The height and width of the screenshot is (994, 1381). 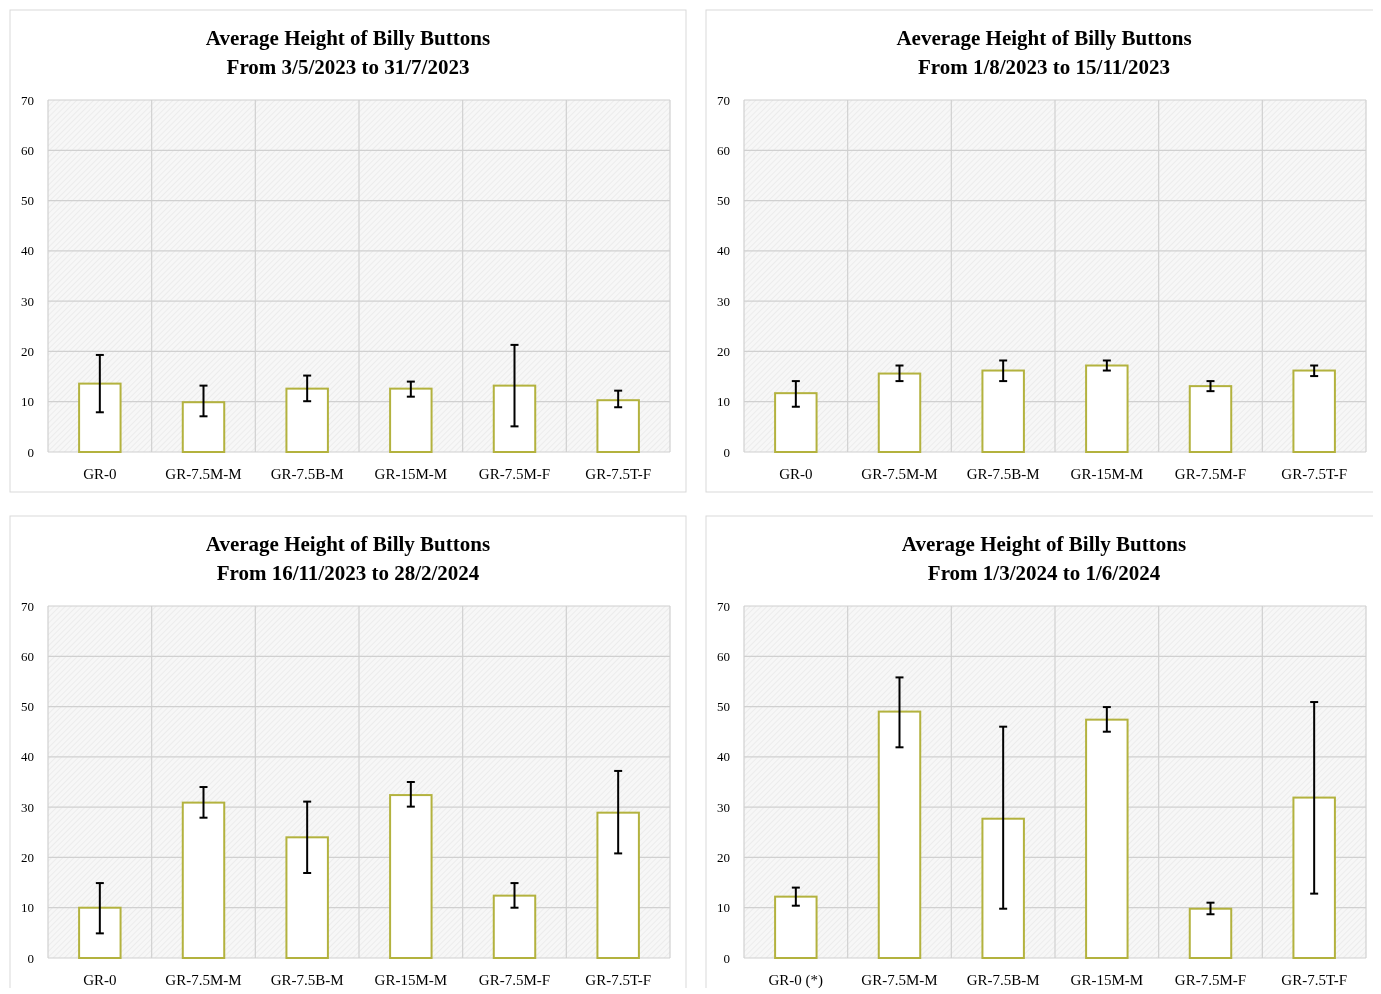 What do you see at coordinates (1044, 67) in the screenshot?
I see `chart-subtitle: From 1/8/2023 to 15/11/2023` at bounding box center [1044, 67].